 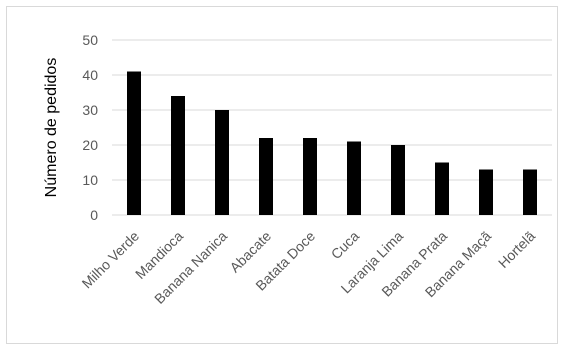 I want to click on y-tick-label: 40, so click(x=90, y=75).